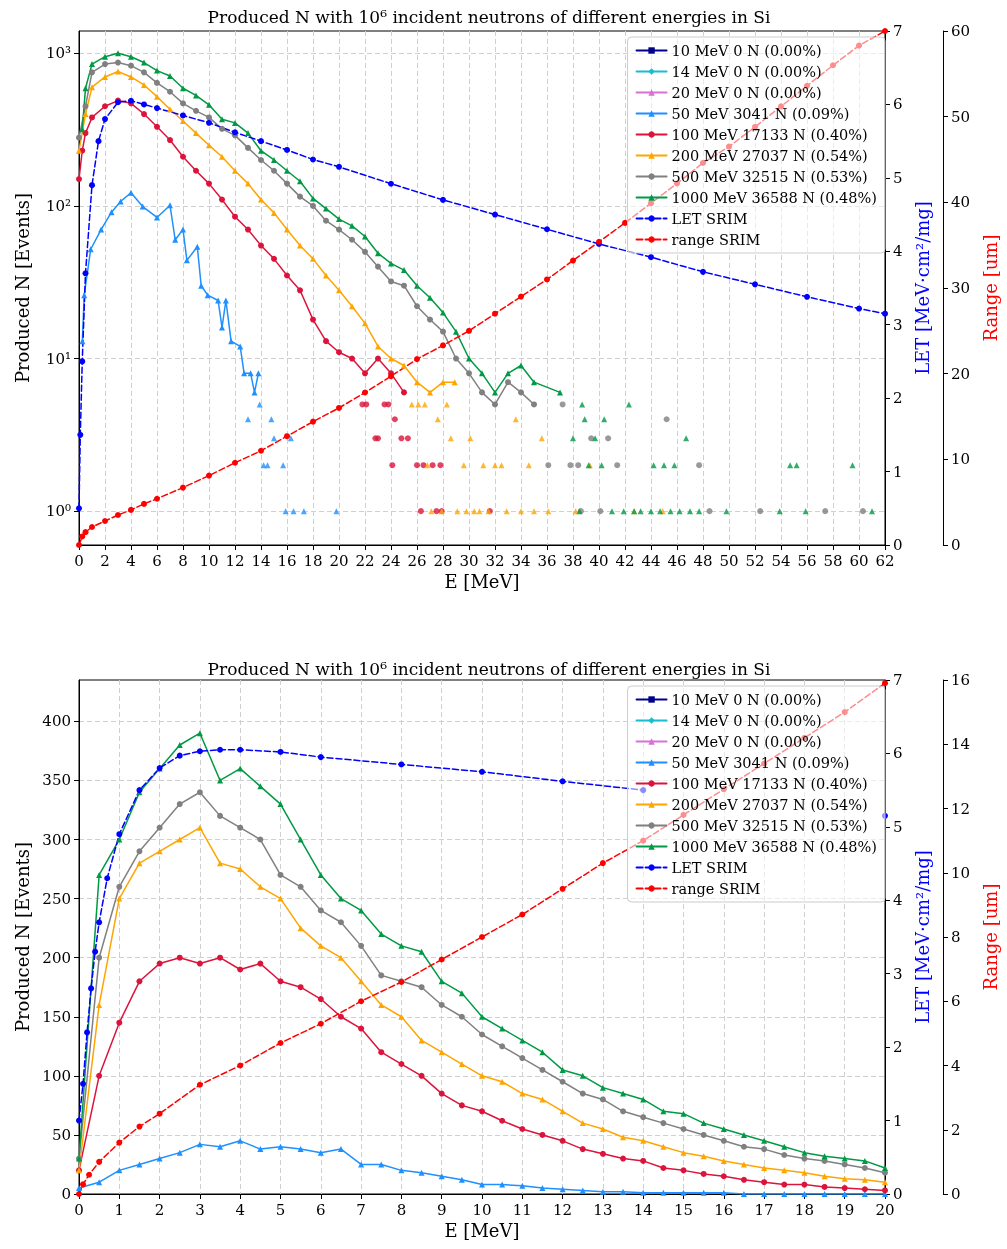 This screenshot has height=1249, width=1007. What do you see at coordinates (417, 560) in the screenshot?
I see `x-tick-label: 26` at bounding box center [417, 560].